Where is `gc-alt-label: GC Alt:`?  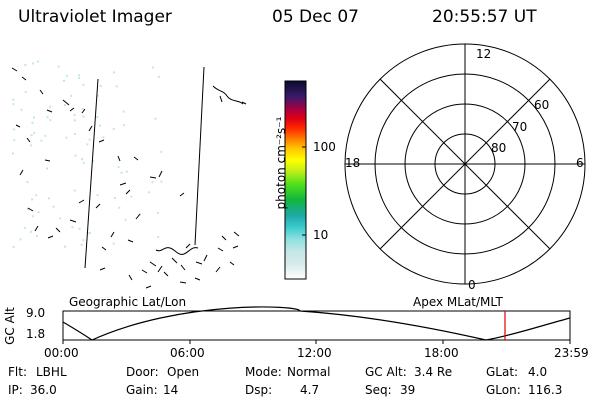 gc-alt-label: GC Alt: is located at coordinates (386, 372).